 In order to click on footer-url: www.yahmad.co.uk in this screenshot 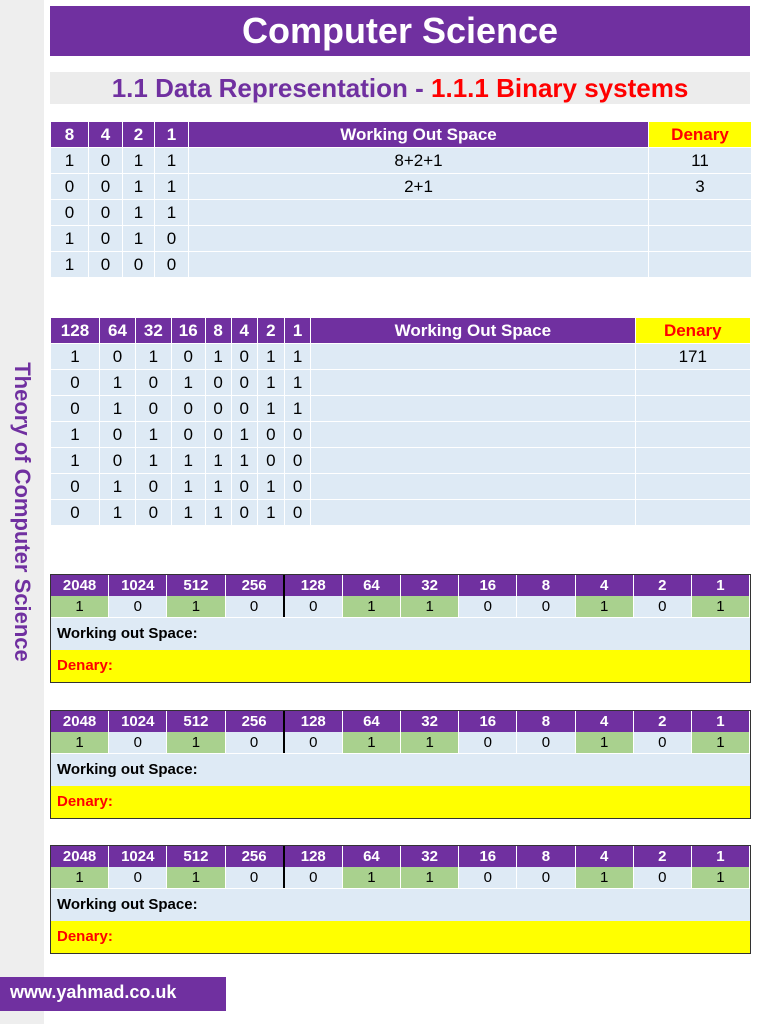, I will do `click(113, 994)`.